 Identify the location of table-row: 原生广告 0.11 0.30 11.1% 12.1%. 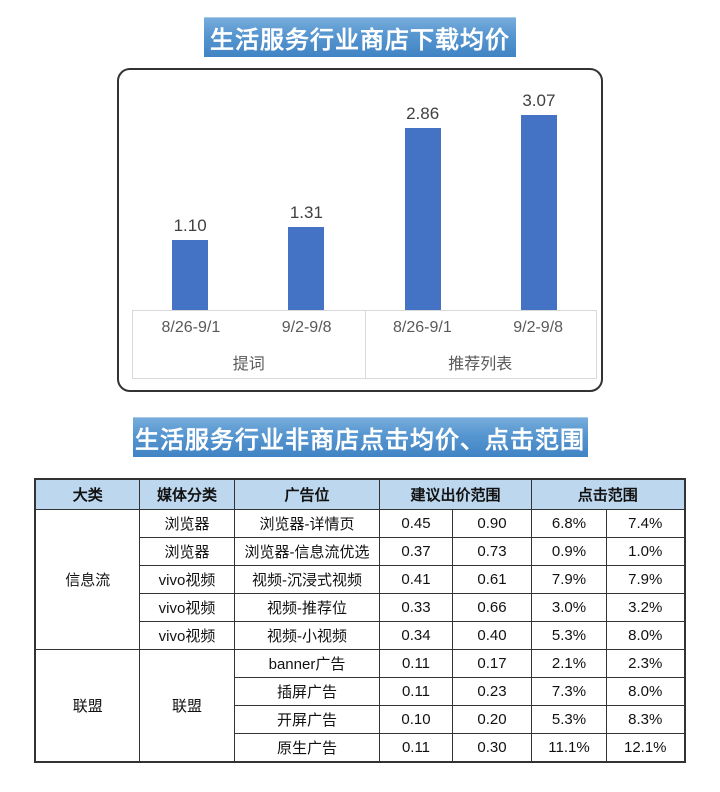
(360, 748).